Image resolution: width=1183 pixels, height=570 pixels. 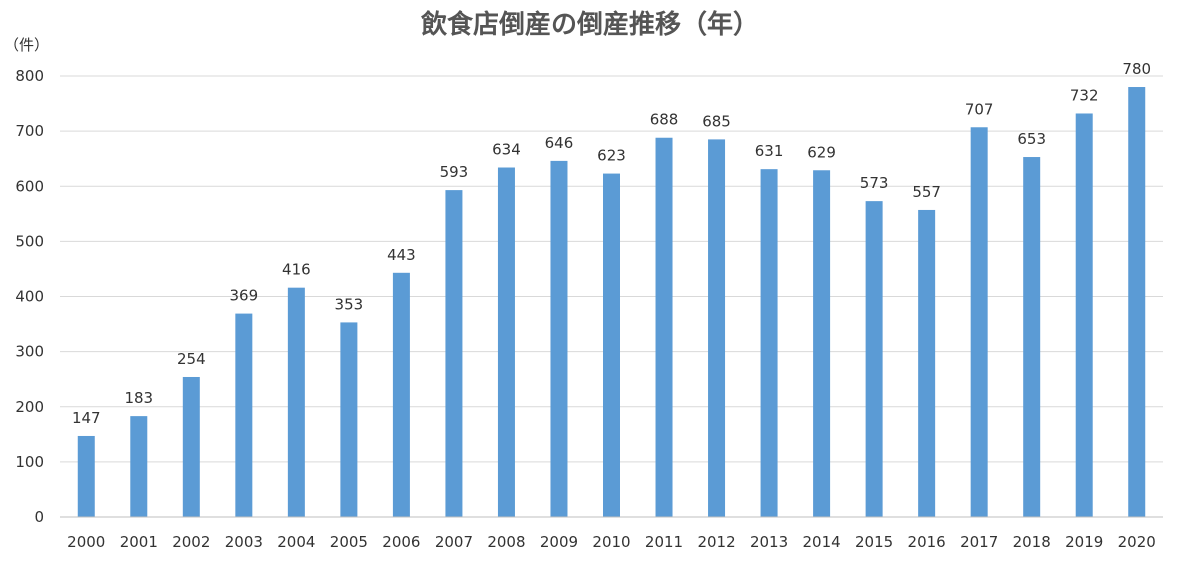 I want to click on data-label: 646, so click(x=559, y=143).